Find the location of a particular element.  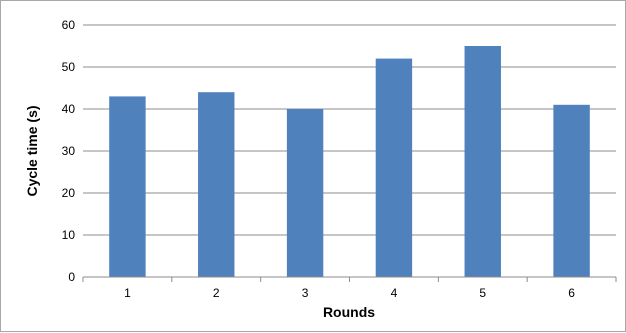

y-tick-label: 10 is located at coordinates (69, 235).